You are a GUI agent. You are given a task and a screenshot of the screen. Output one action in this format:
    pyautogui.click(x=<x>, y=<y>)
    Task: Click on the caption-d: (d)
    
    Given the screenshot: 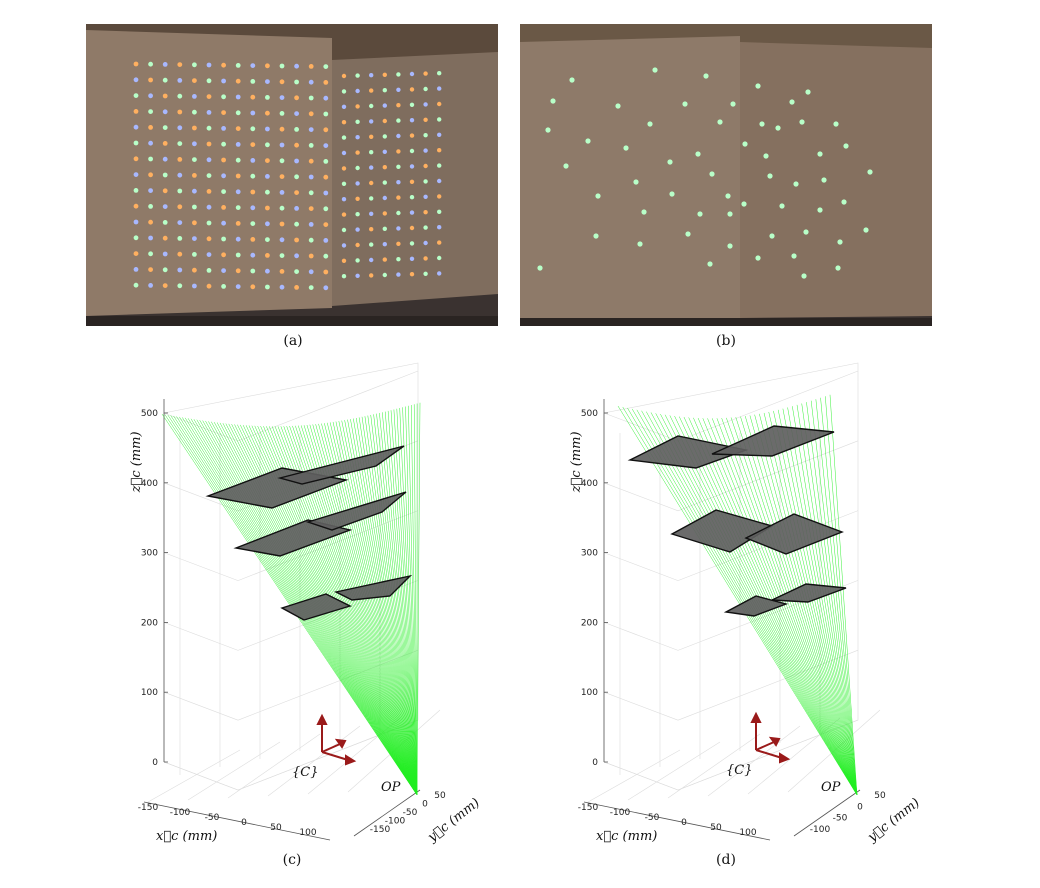 What is the action you would take?
    pyautogui.click(x=726, y=860)
    